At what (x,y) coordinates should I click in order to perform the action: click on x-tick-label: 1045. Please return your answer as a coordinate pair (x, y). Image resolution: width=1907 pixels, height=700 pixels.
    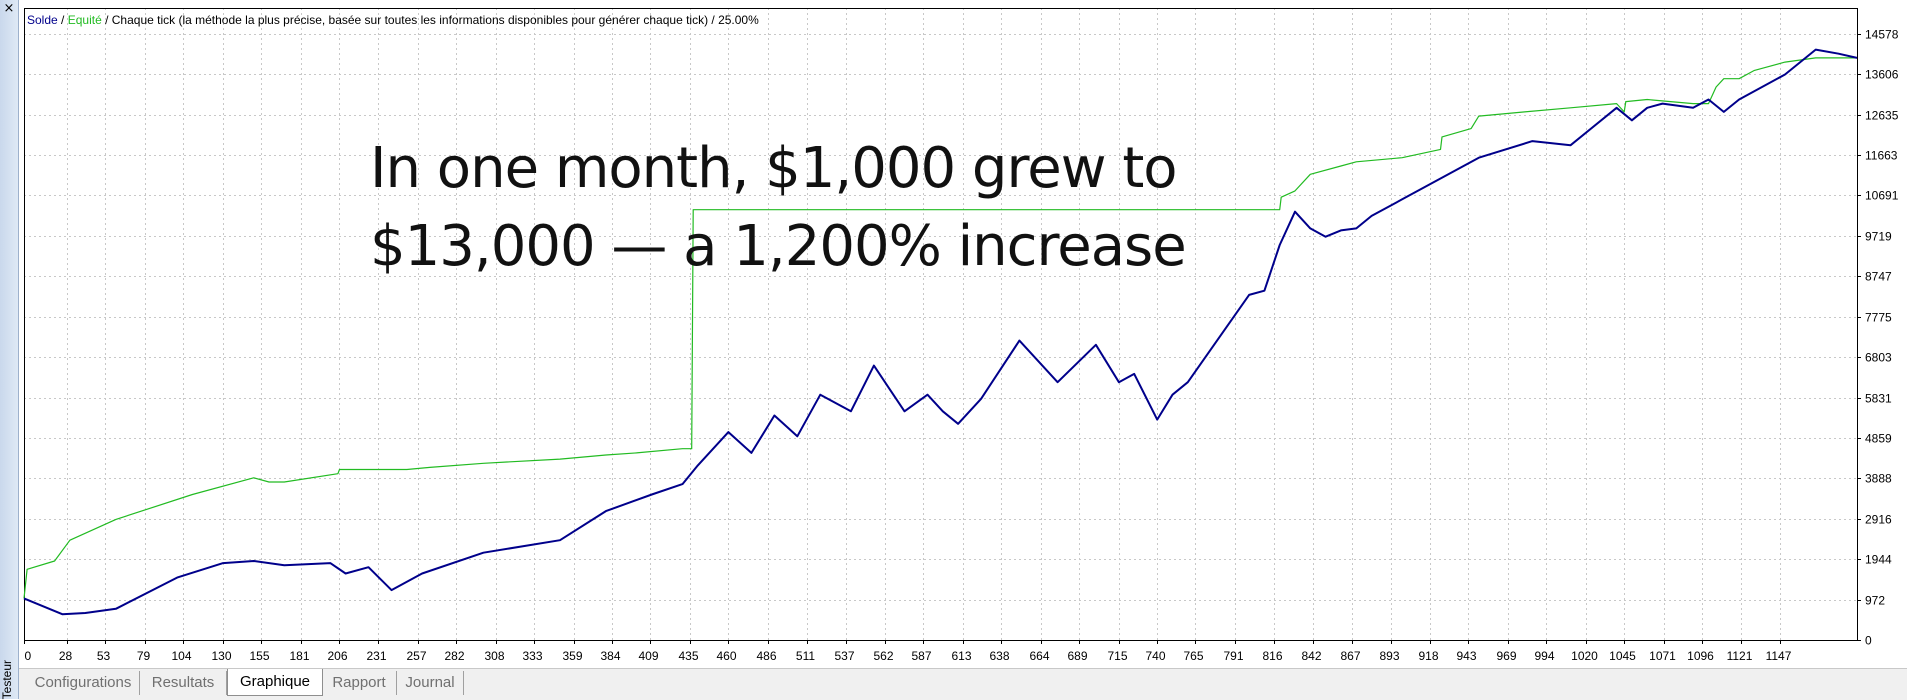
    Looking at the image, I should click on (1622, 656).